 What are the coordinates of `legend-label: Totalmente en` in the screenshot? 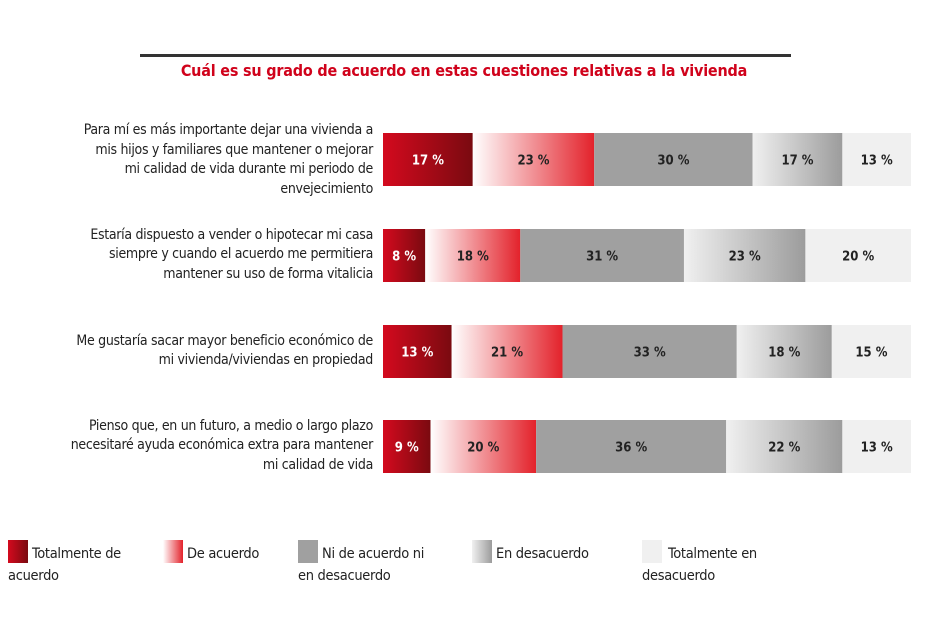 It's located at (712, 554).